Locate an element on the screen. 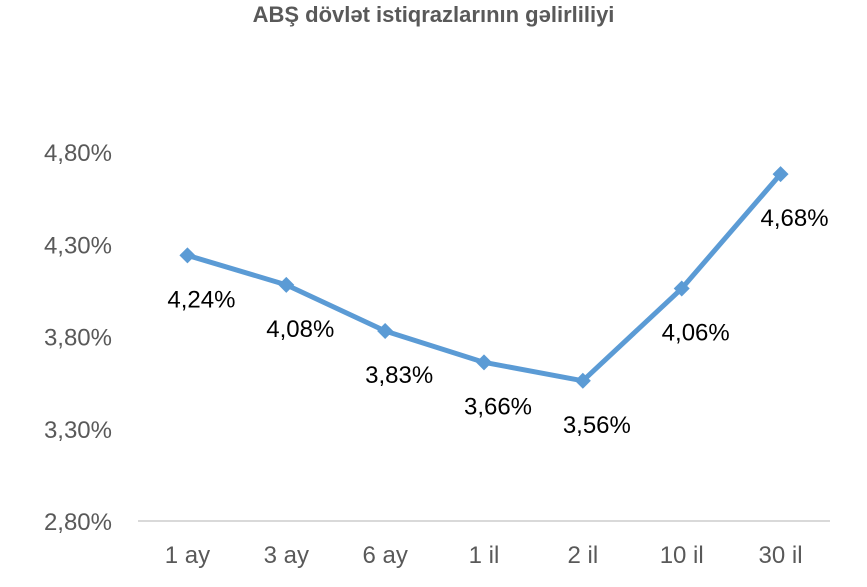  data-label: 4,24% is located at coordinates (201, 299).